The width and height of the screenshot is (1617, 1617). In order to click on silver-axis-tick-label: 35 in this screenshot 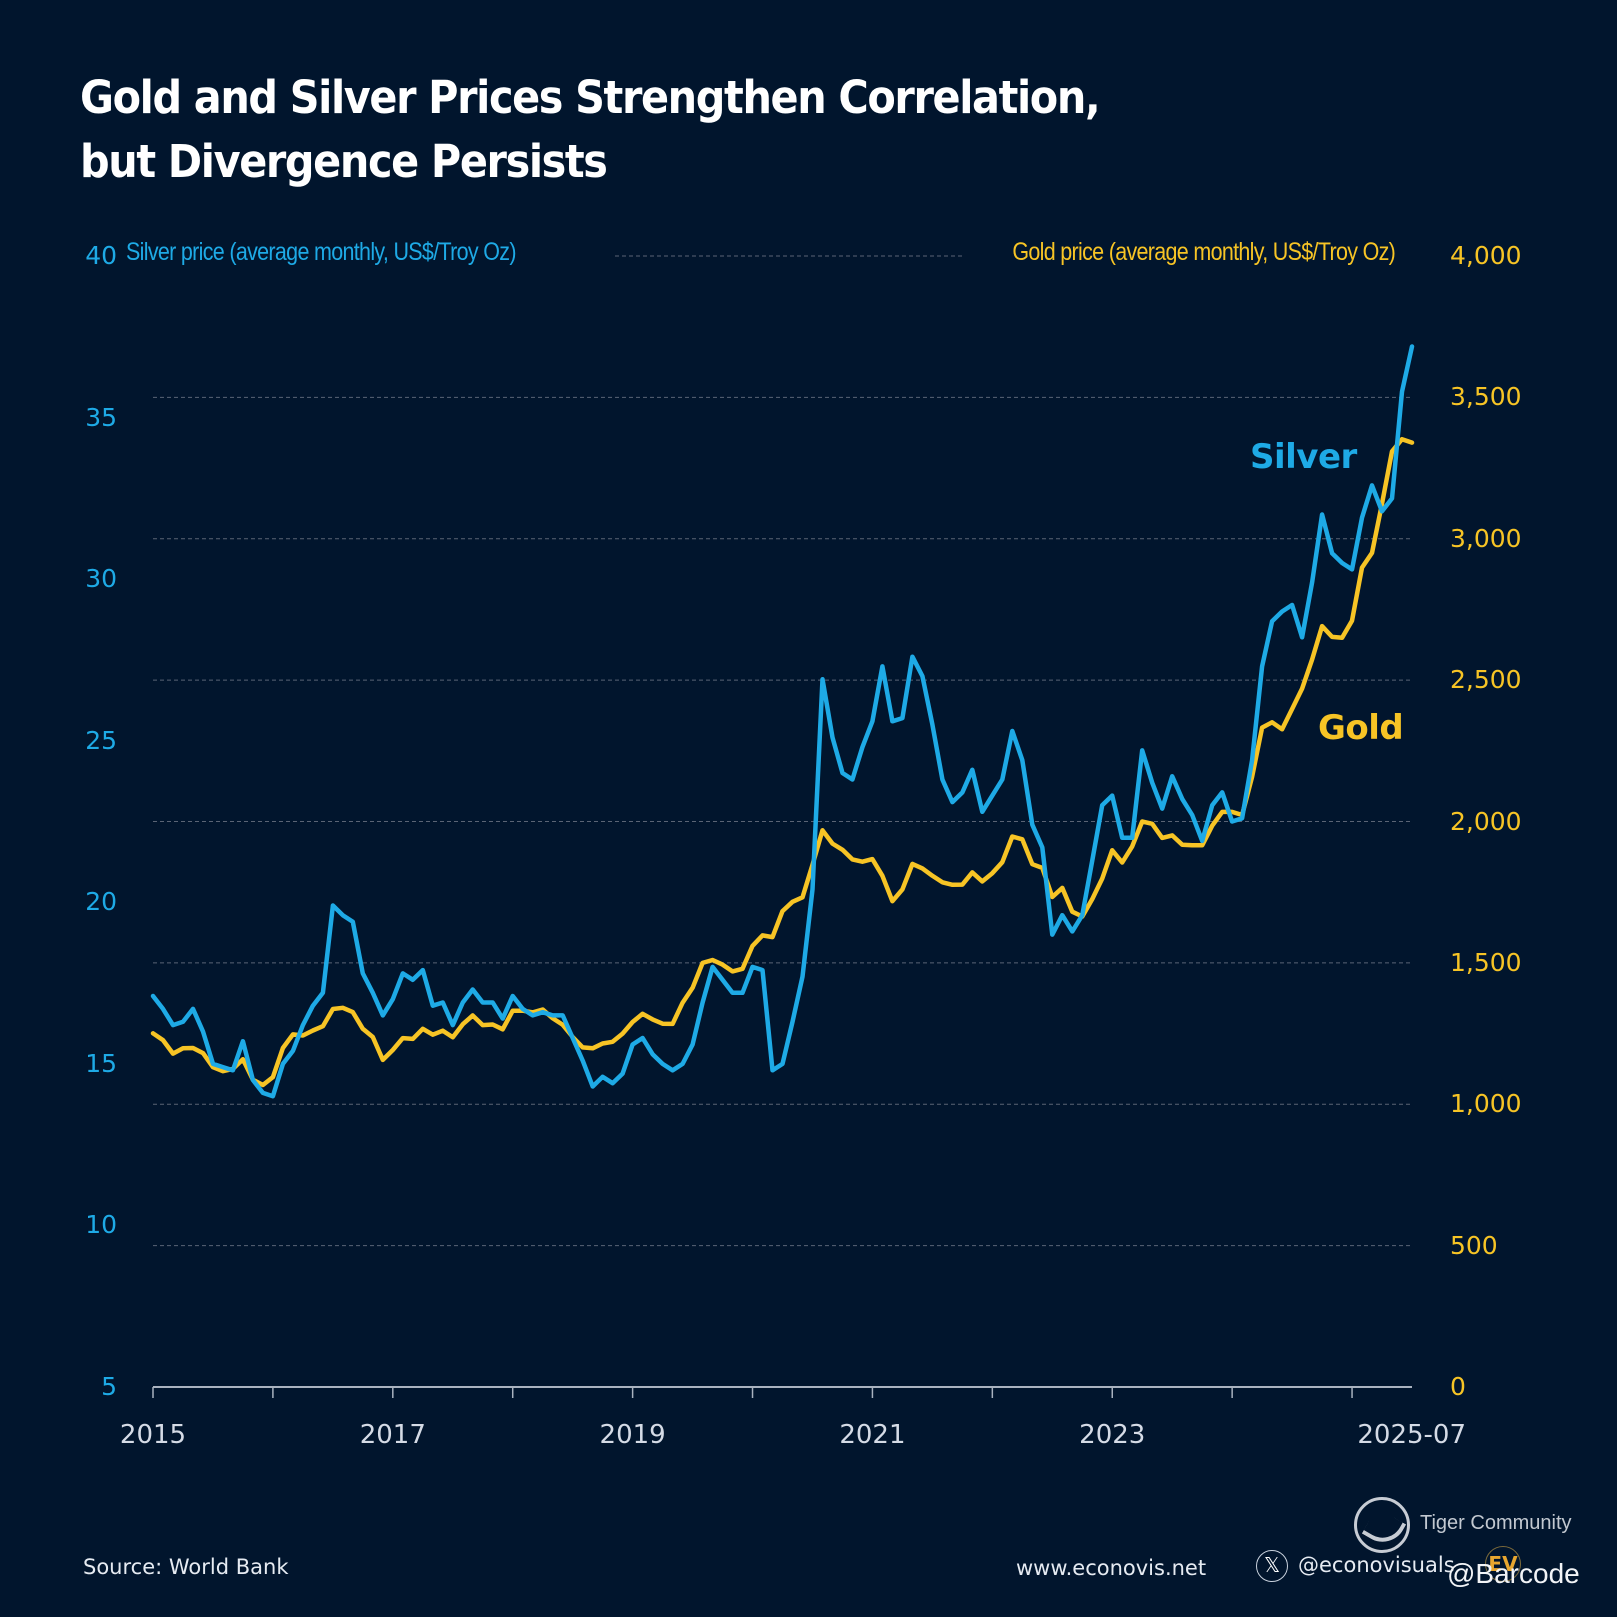, I will do `click(101, 417)`.